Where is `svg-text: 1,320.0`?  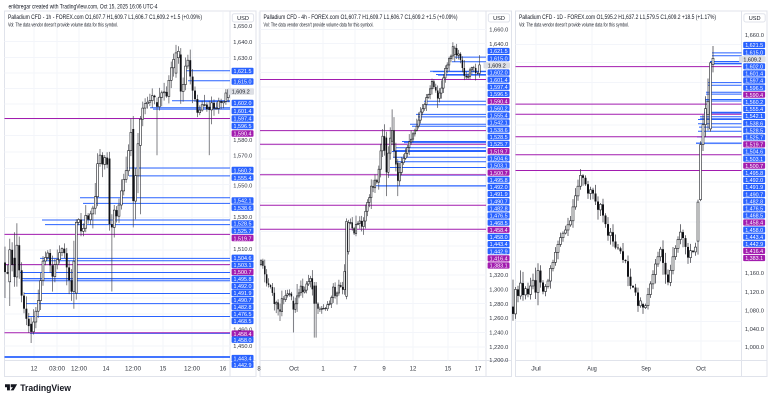
svg-text: 1,320.0 is located at coordinates (498, 276).